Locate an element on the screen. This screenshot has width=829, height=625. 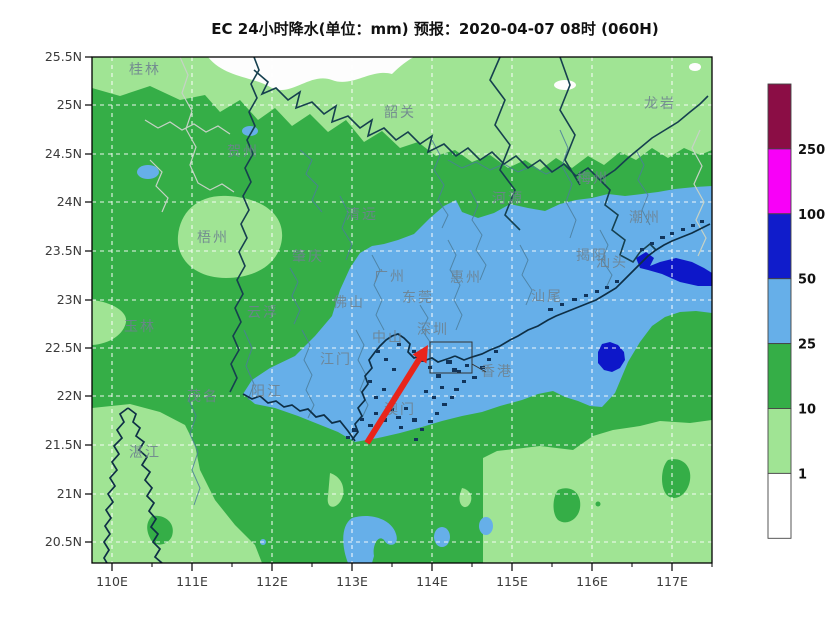
legend-labels: 250 100 50 25 10 1 is located at coordinates (811, 313).